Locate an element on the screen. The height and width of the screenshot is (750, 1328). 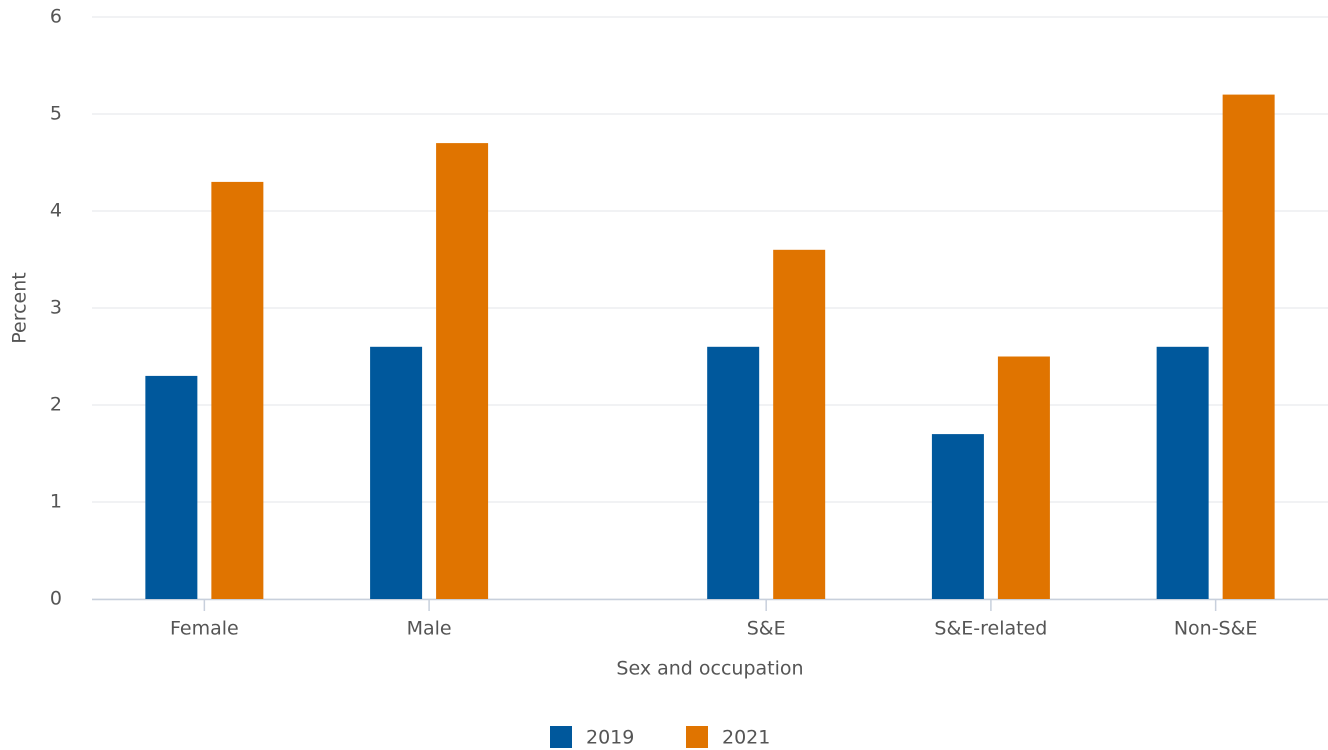
y-tick-label: 6 is located at coordinates (56, 17).